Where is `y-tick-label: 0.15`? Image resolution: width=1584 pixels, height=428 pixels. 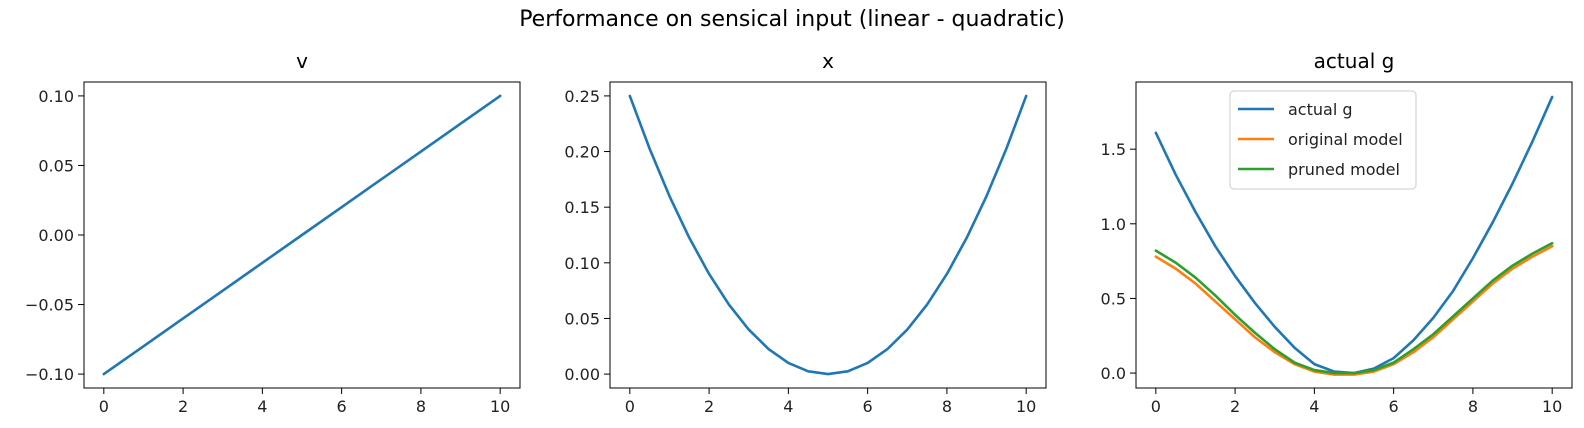
y-tick-label: 0.15 is located at coordinates (582, 207).